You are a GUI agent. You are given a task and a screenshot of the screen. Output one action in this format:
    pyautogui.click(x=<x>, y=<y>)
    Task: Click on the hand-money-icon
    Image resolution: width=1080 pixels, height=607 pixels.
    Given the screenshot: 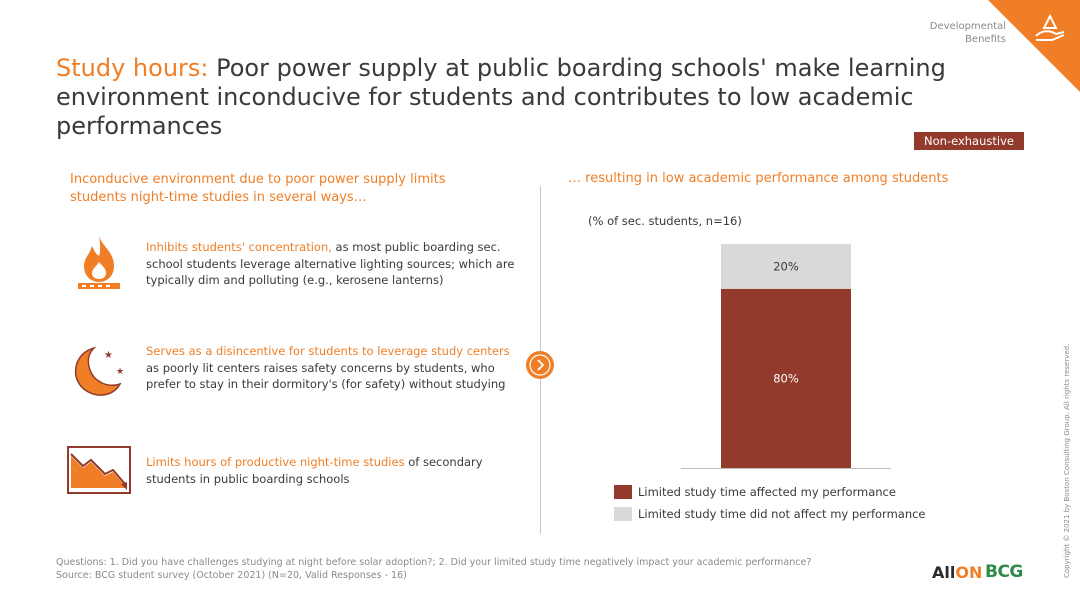 What is the action you would take?
    pyautogui.click(x=1050, y=27)
    